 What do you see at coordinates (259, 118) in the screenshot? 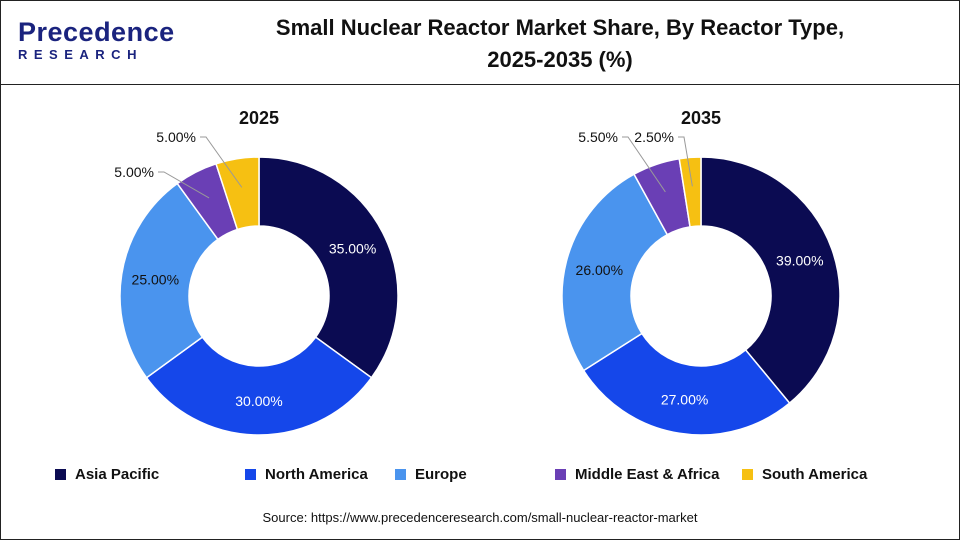
I see `donut-title: 2025` at bounding box center [259, 118].